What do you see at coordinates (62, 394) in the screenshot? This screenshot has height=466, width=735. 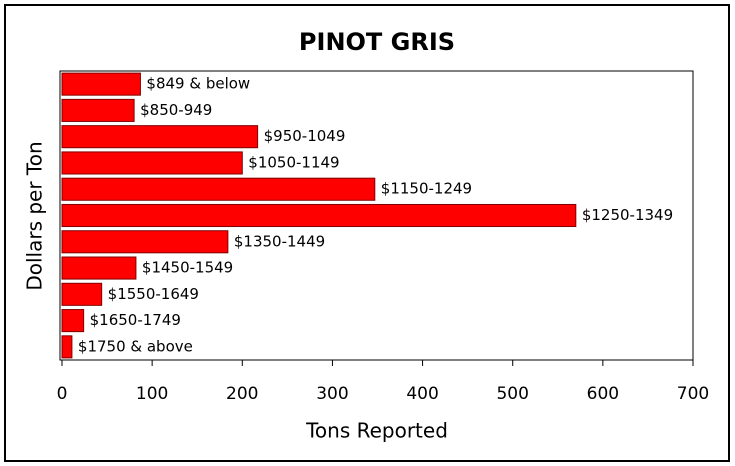 I see `x-tick-label: 0` at bounding box center [62, 394].